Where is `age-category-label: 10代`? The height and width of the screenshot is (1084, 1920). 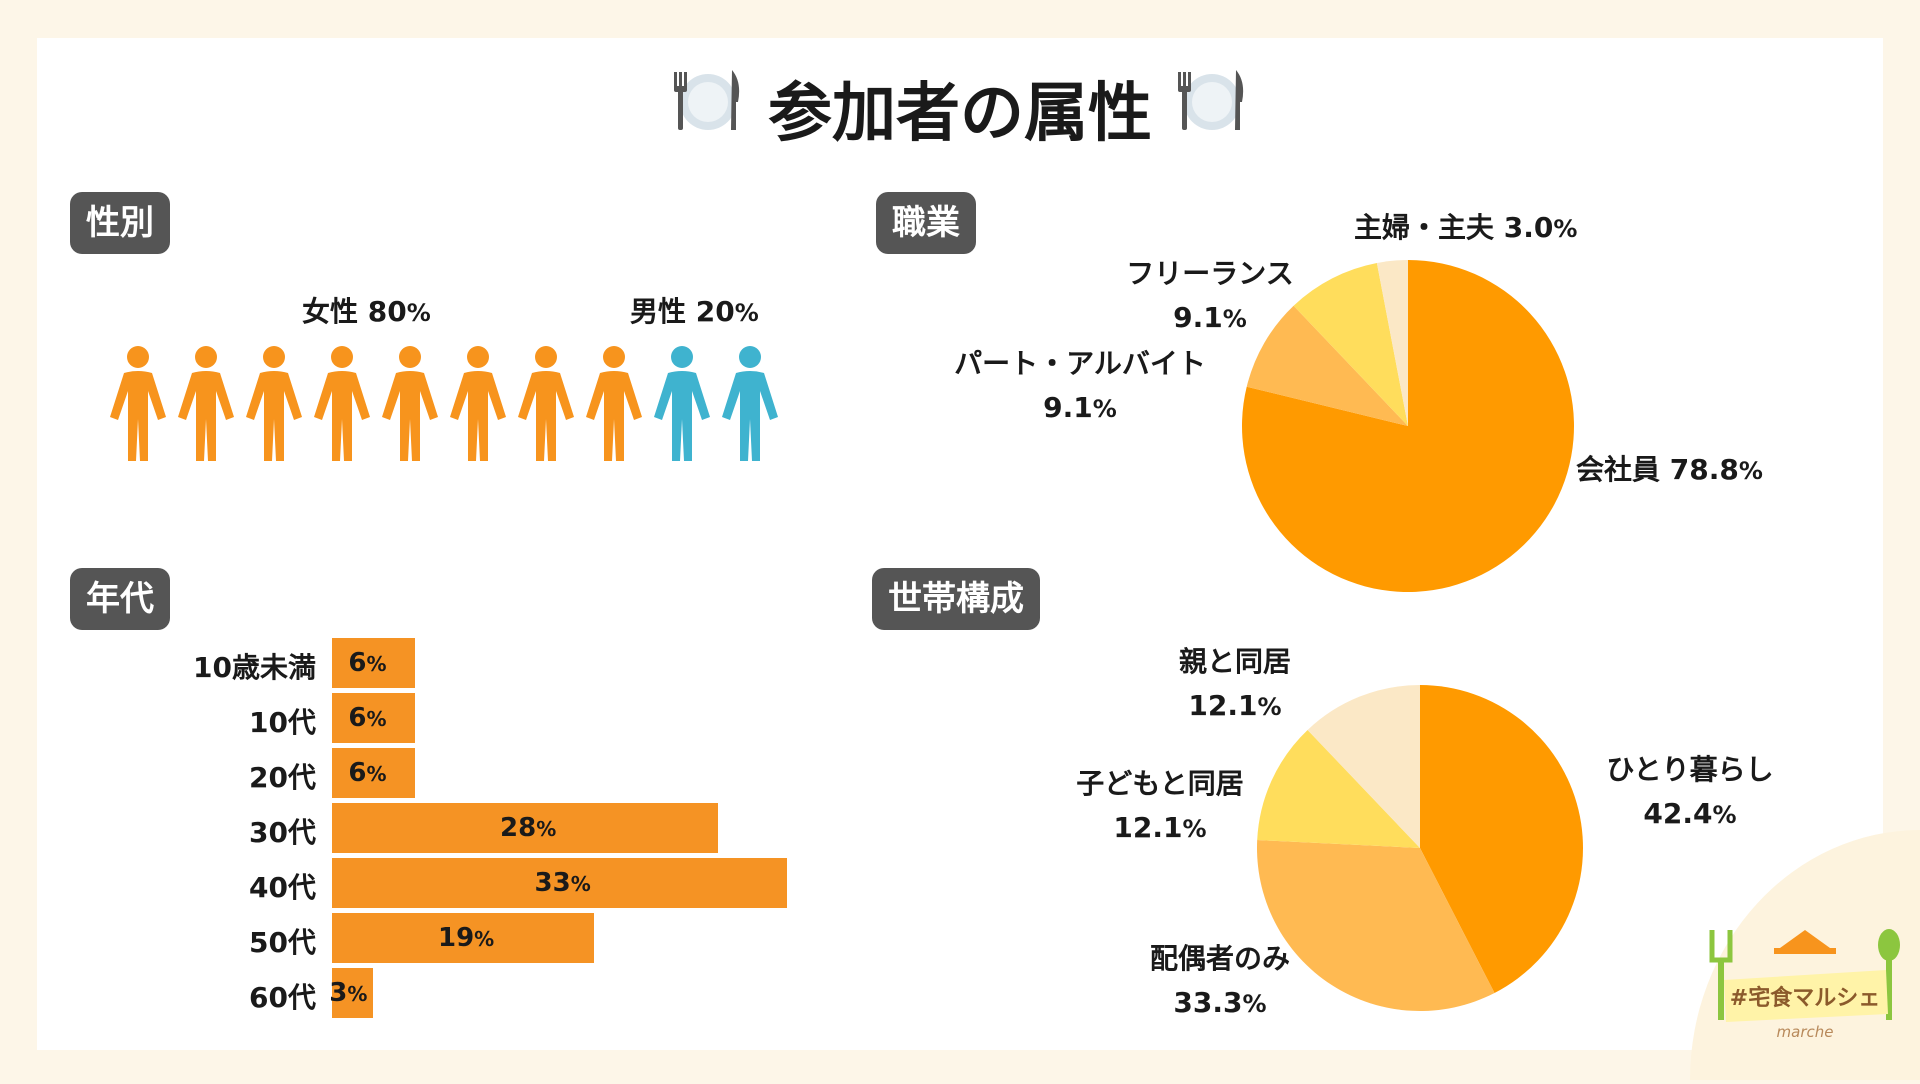 age-category-label: 10代 is located at coordinates (216, 721).